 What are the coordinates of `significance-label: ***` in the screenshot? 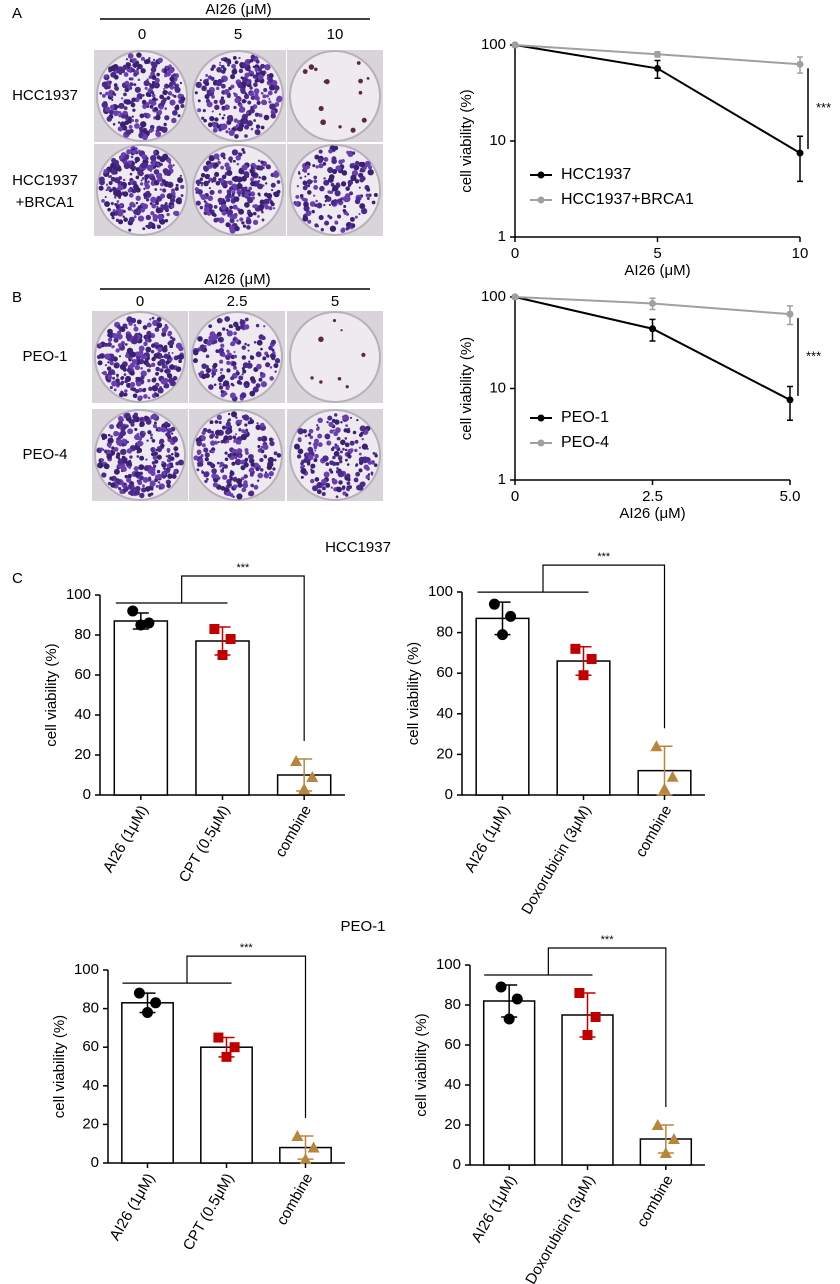 It's located at (608, 940).